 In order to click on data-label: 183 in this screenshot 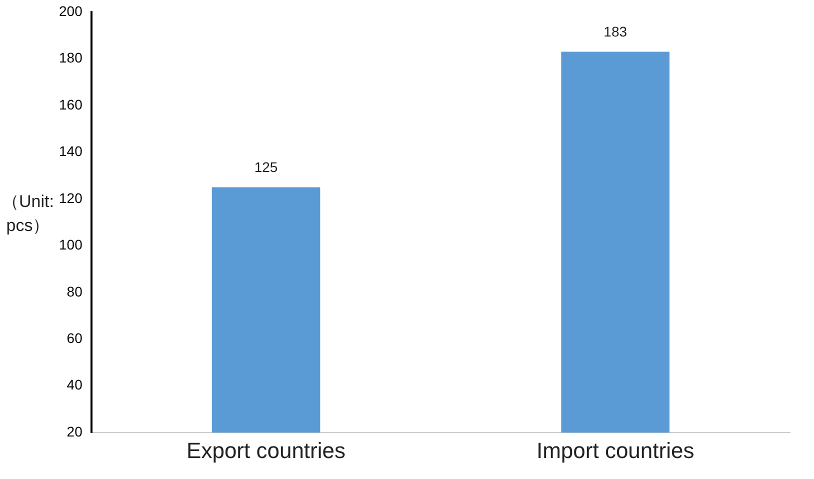, I will do `click(616, 32)`.